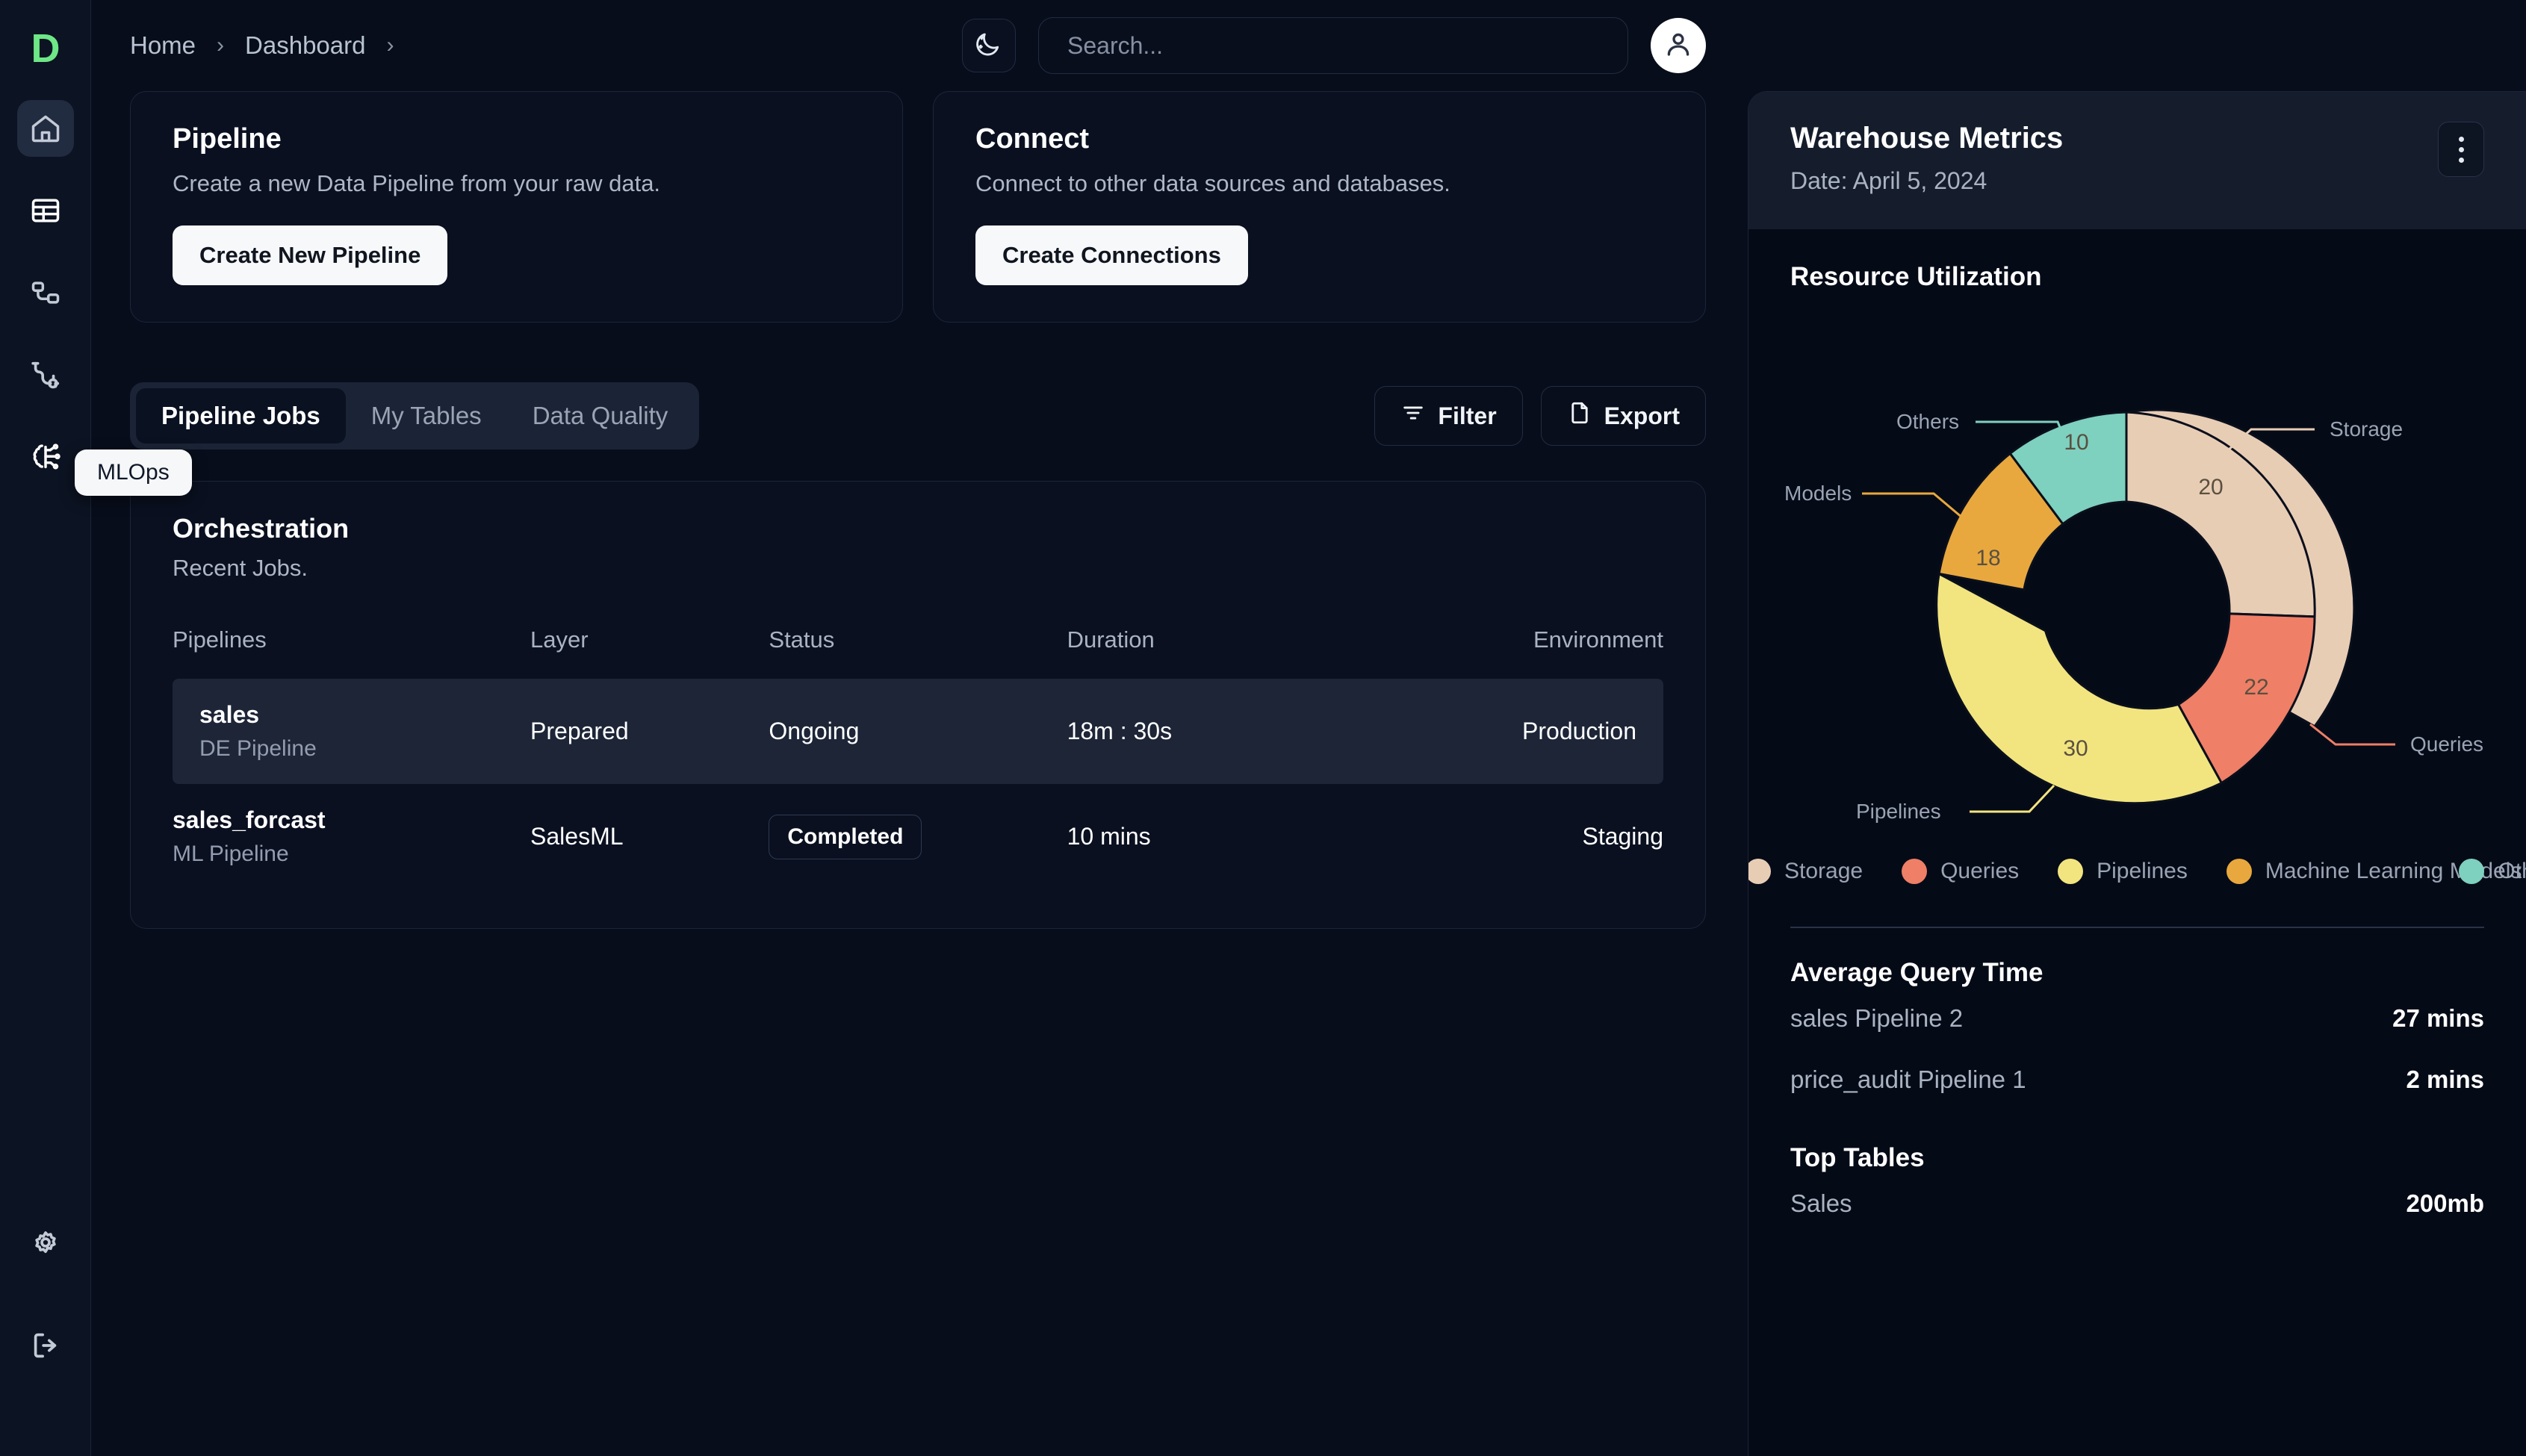  I want to click on brain-mlops-icon, so click(46, 457).